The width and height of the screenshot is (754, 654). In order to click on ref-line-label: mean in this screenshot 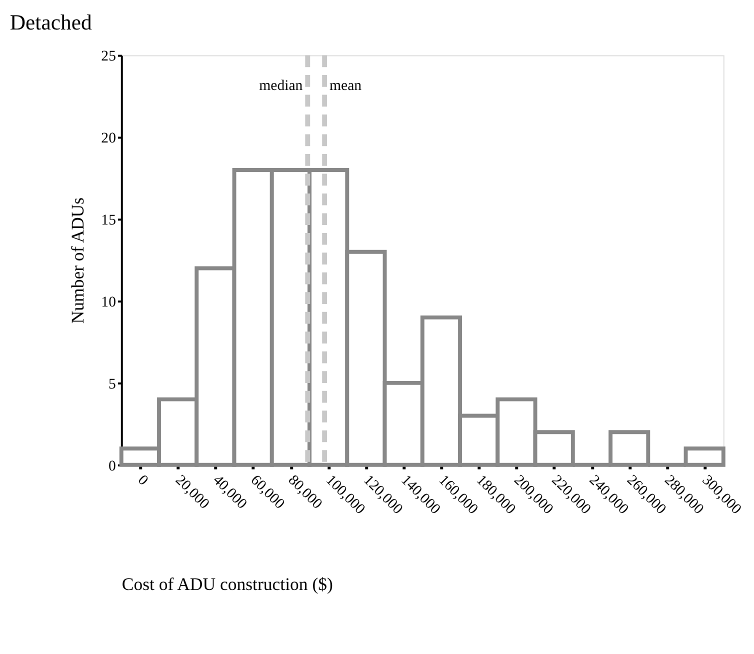, I will do `click(346, 86)`.